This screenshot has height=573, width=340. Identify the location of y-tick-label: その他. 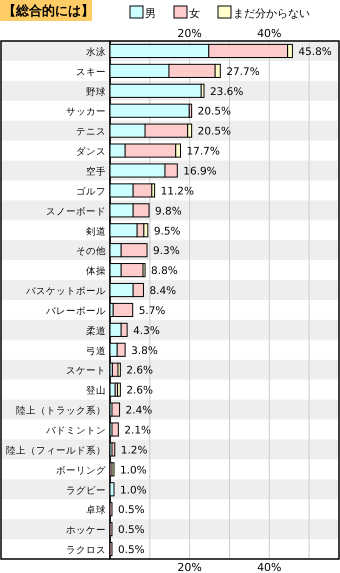
(91, 251).